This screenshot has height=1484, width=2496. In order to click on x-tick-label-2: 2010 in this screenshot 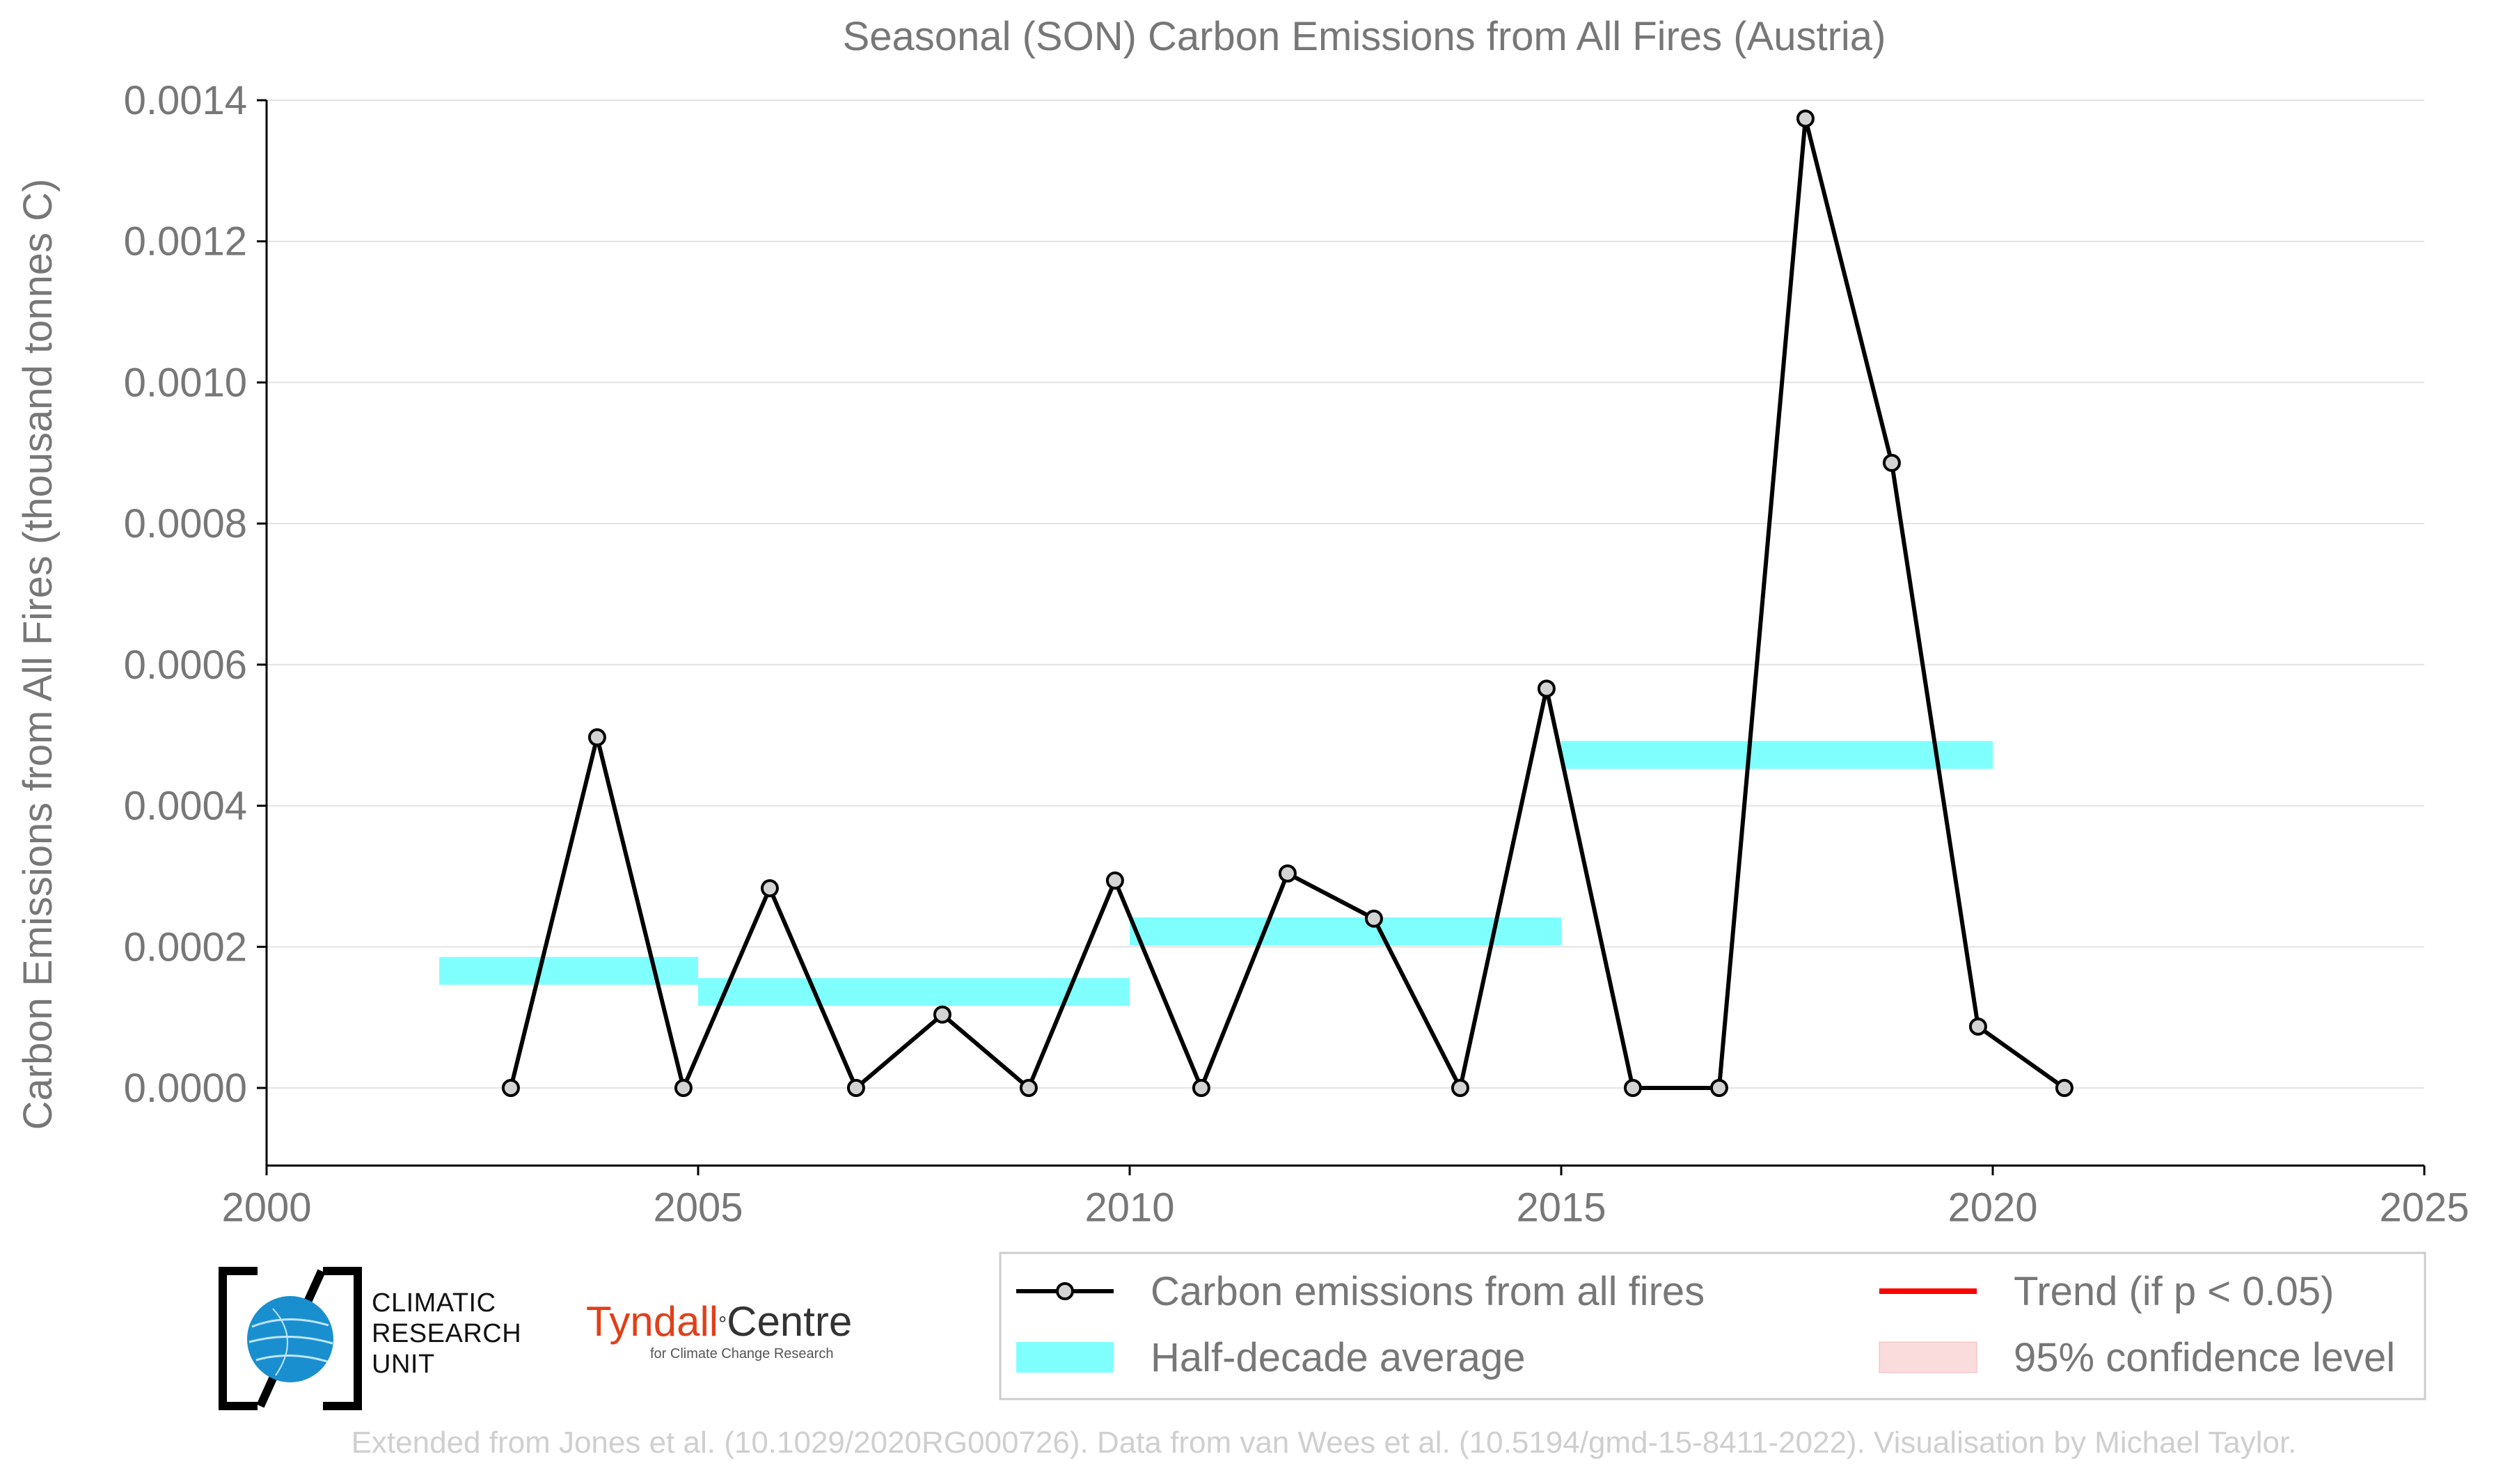, I will do `click(1129, 1207)`.